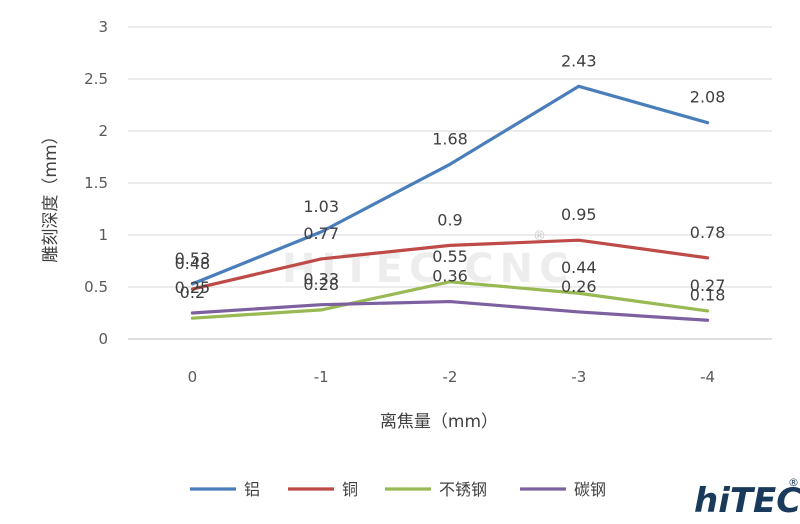  What do you see at coordinates (193, 377) in the screenshot?
I see `x-tick-label: 0` at bounding box center [193, 377].